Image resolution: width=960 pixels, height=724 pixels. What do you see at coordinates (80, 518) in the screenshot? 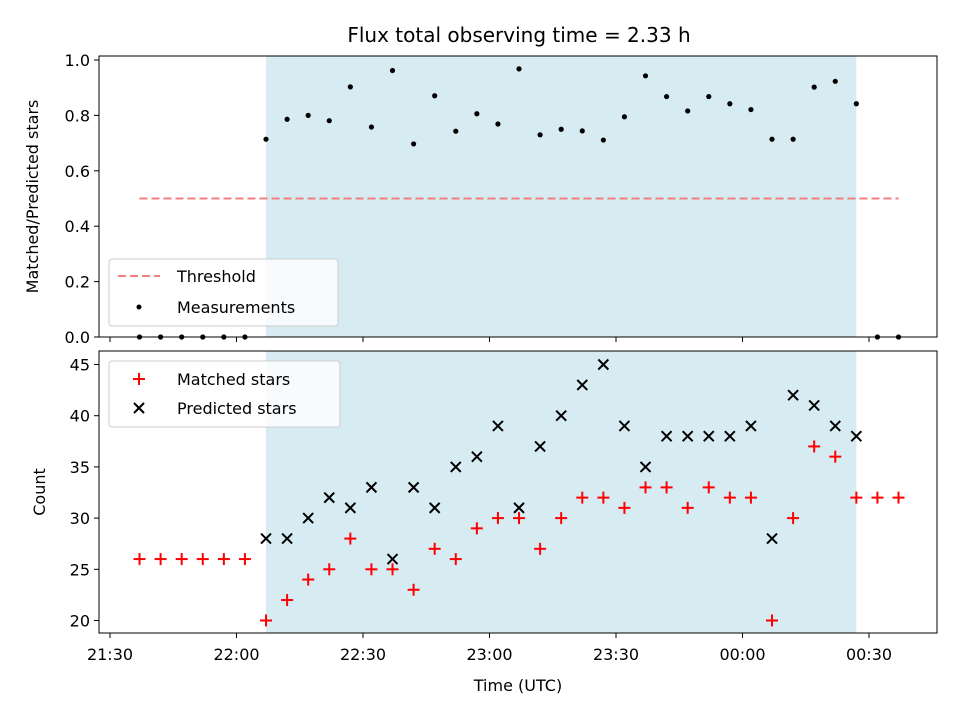
I see `bottom-y-tick-label: 30` at bounding box center [80, 518].